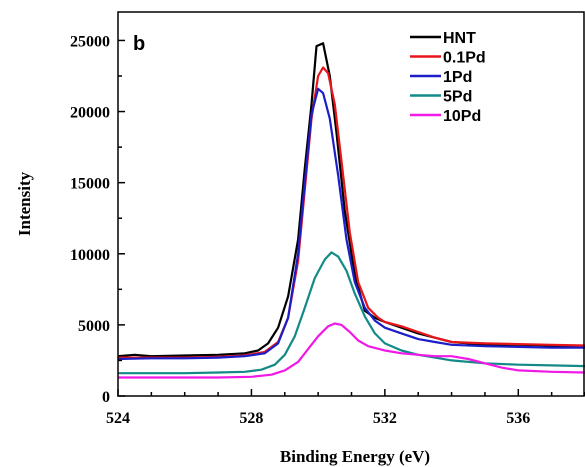 The height and width of the screenshot is (467, 585). Describe the element at coordinates (462, 116) in the screenshot. I see `legend-label: 10Pd` at that location.